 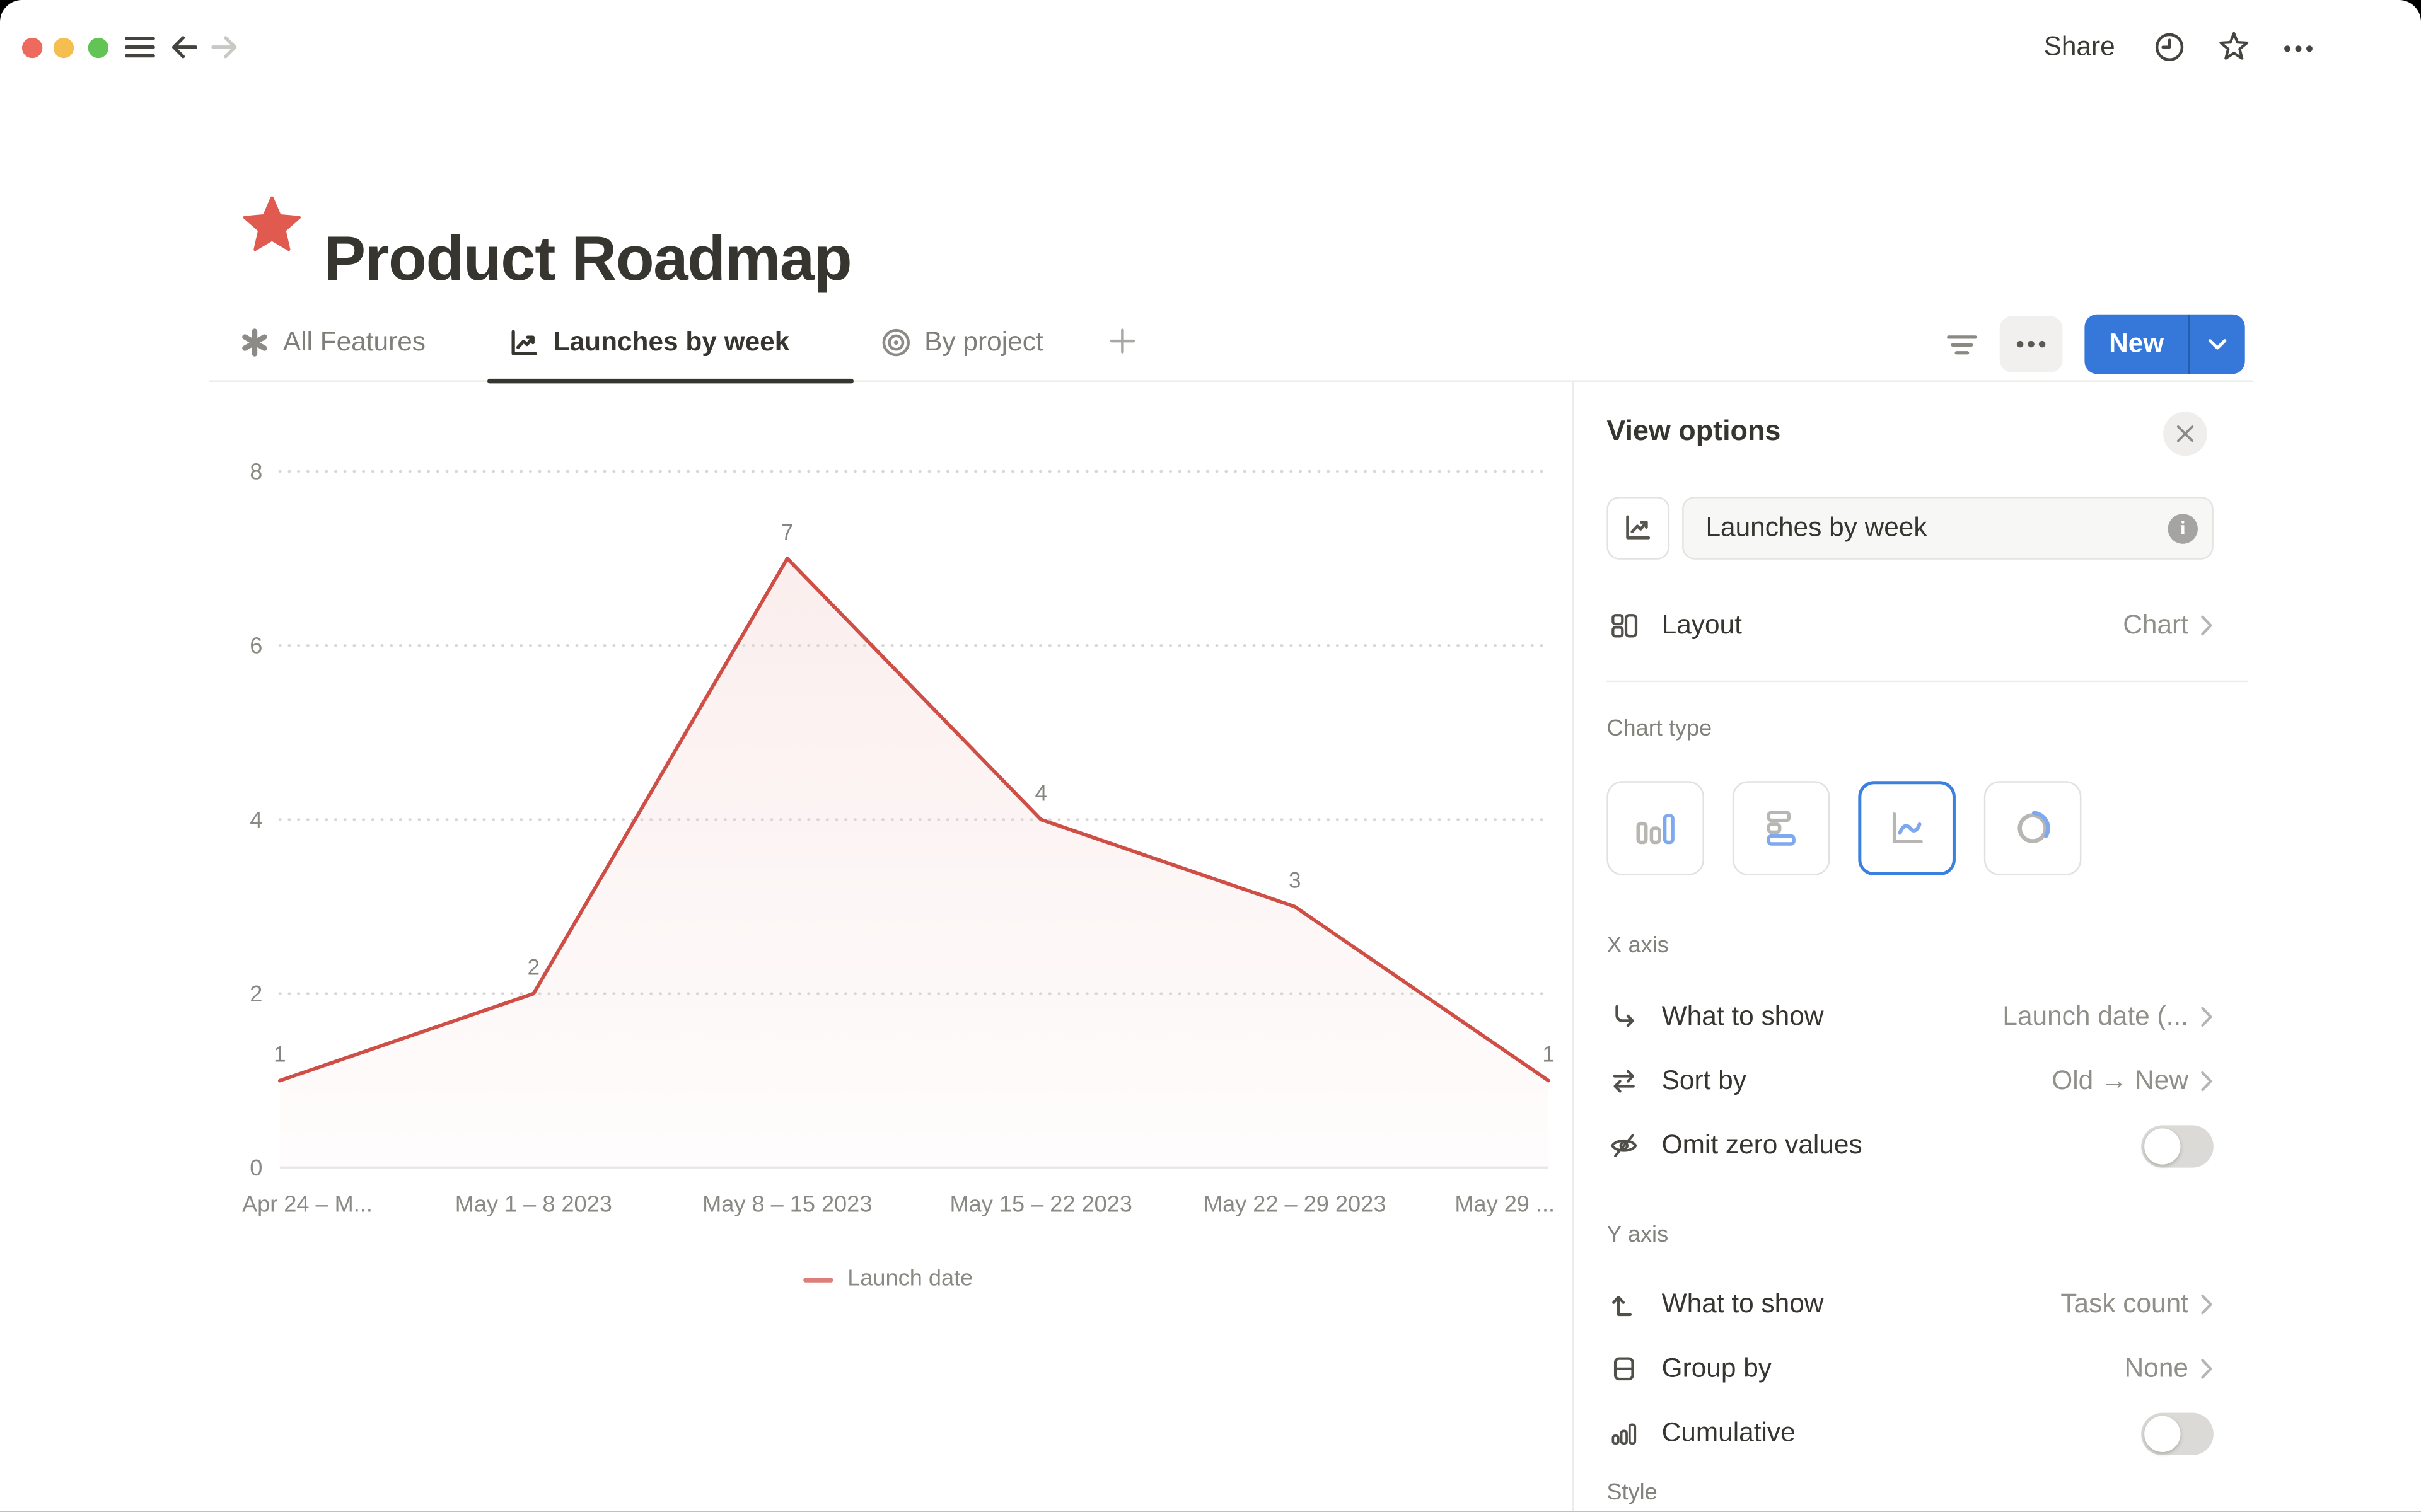 I want to click on filter-sort-button, so click(x=1962, y=344).